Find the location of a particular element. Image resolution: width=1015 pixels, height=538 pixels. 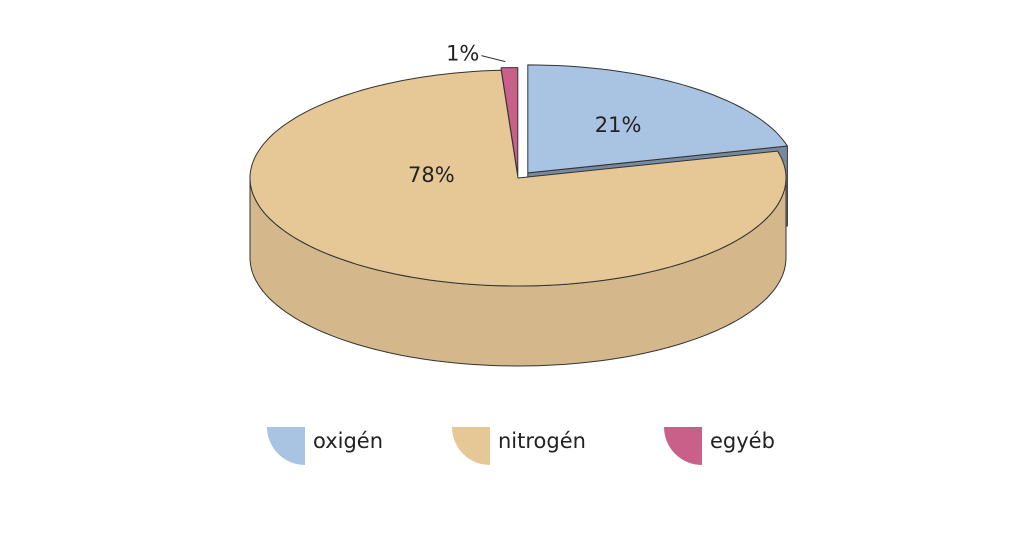

legend-label: oxigén is located at coordinates (348, 441).